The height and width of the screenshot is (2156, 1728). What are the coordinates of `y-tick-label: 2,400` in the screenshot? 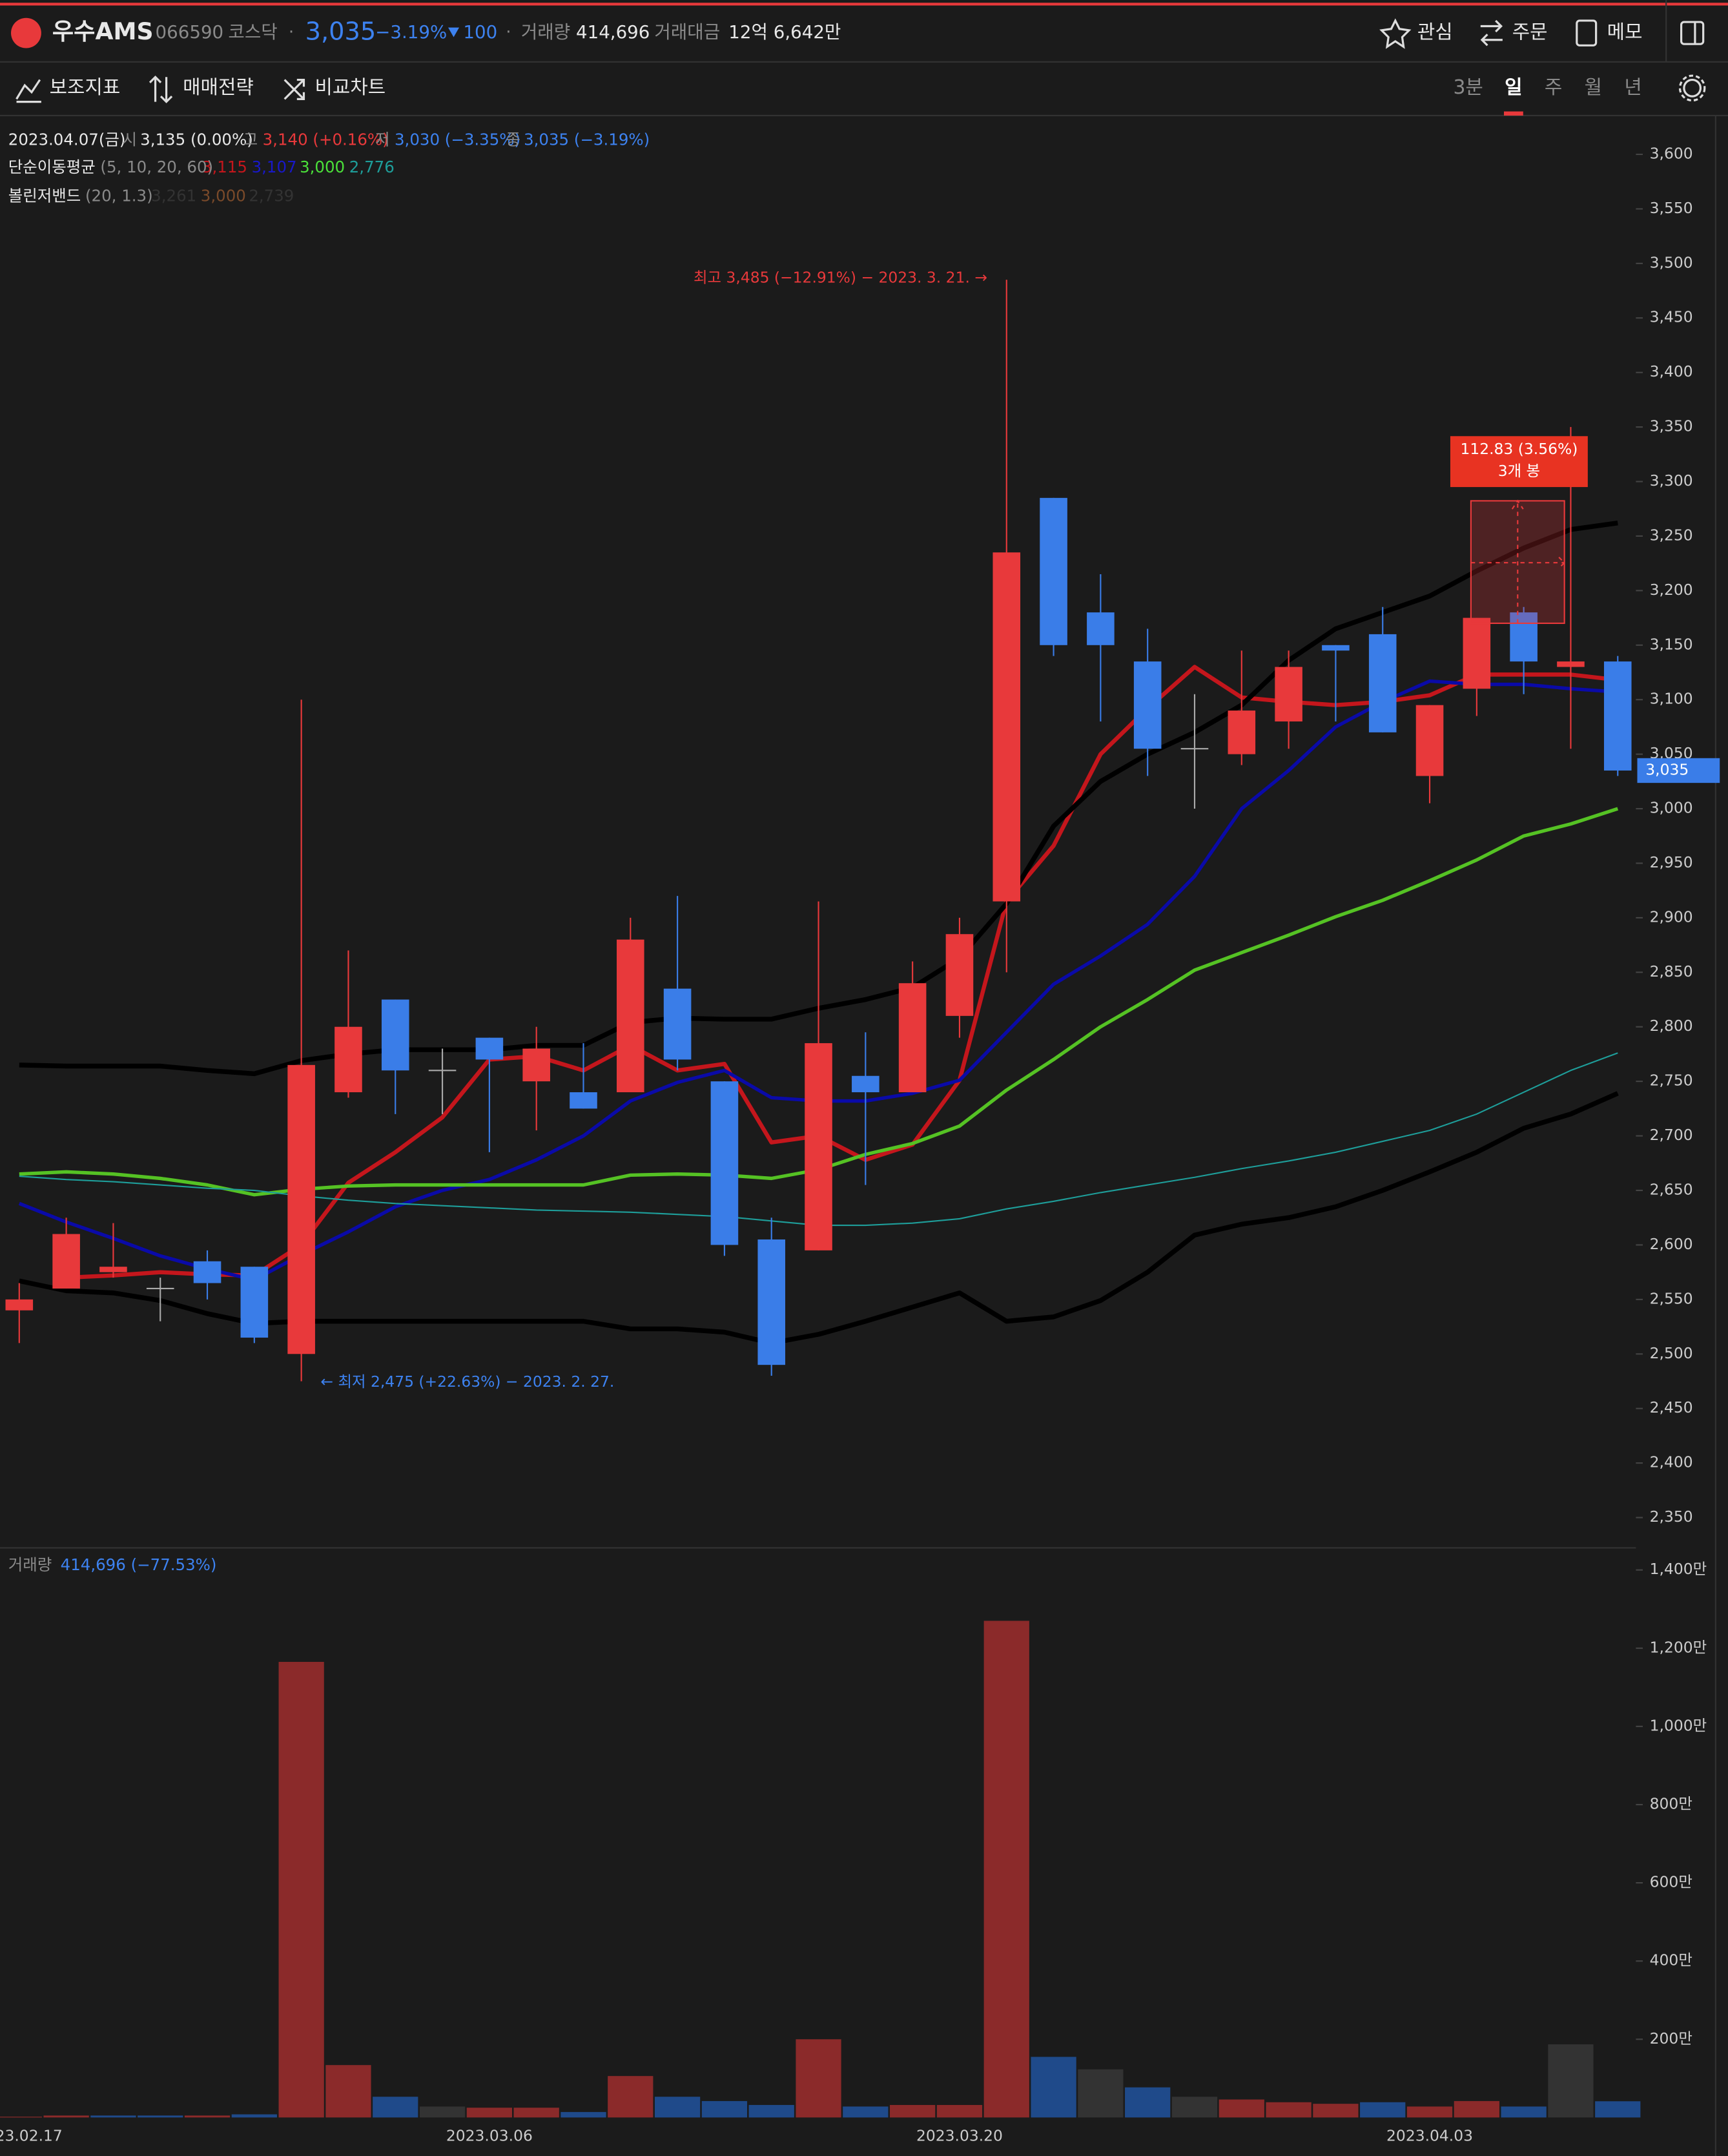 It's located at (1671, 1462).